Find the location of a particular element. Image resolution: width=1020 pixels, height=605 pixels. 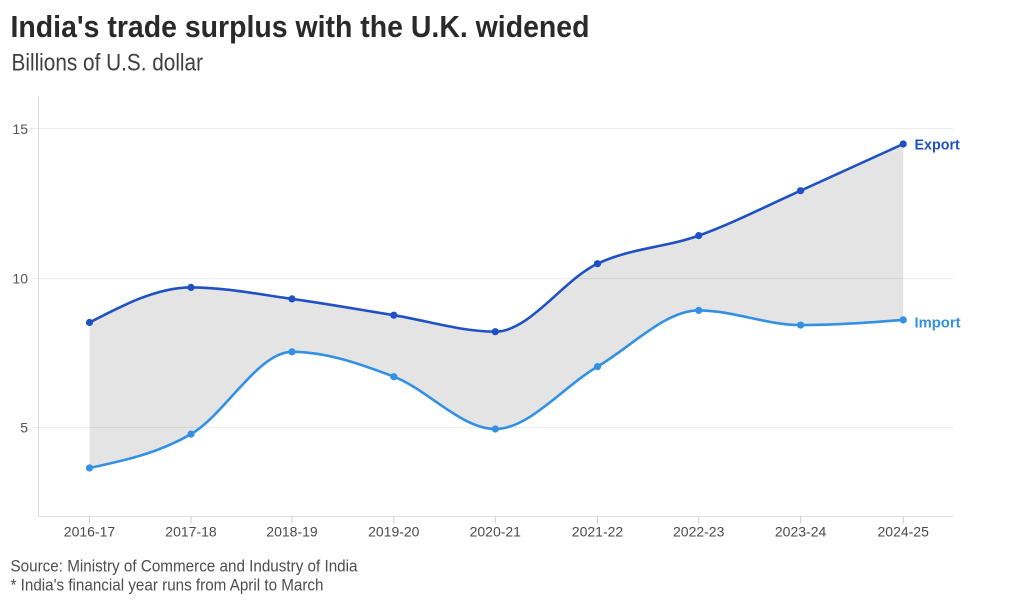

svg-text: 2020-21 is located at coordinates (496, 532).